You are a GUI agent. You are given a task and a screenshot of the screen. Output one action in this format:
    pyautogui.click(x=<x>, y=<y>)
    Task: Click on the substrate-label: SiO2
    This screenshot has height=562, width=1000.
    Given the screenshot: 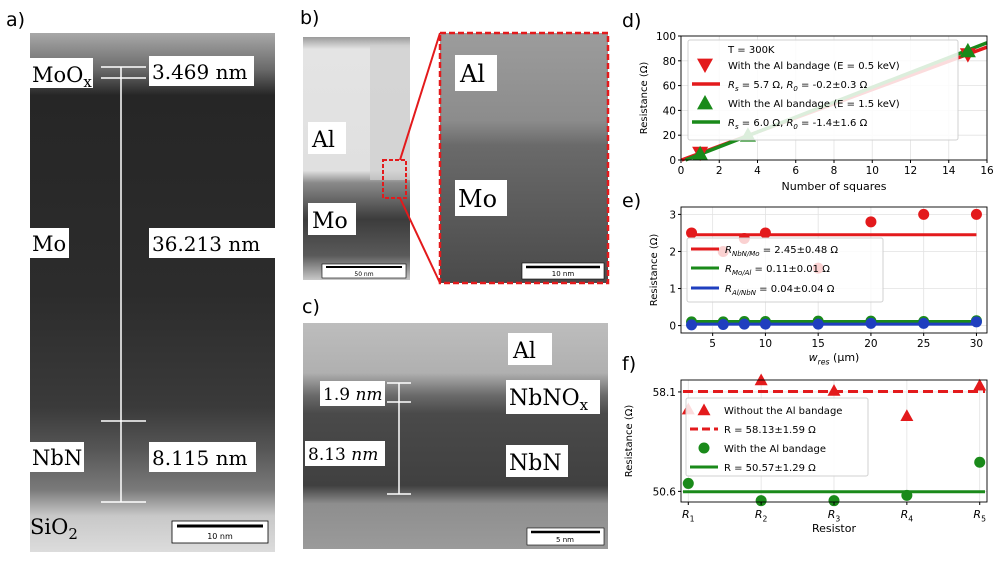 What is the action you would take?
    pyautogui.click(x=54, y=529)
    